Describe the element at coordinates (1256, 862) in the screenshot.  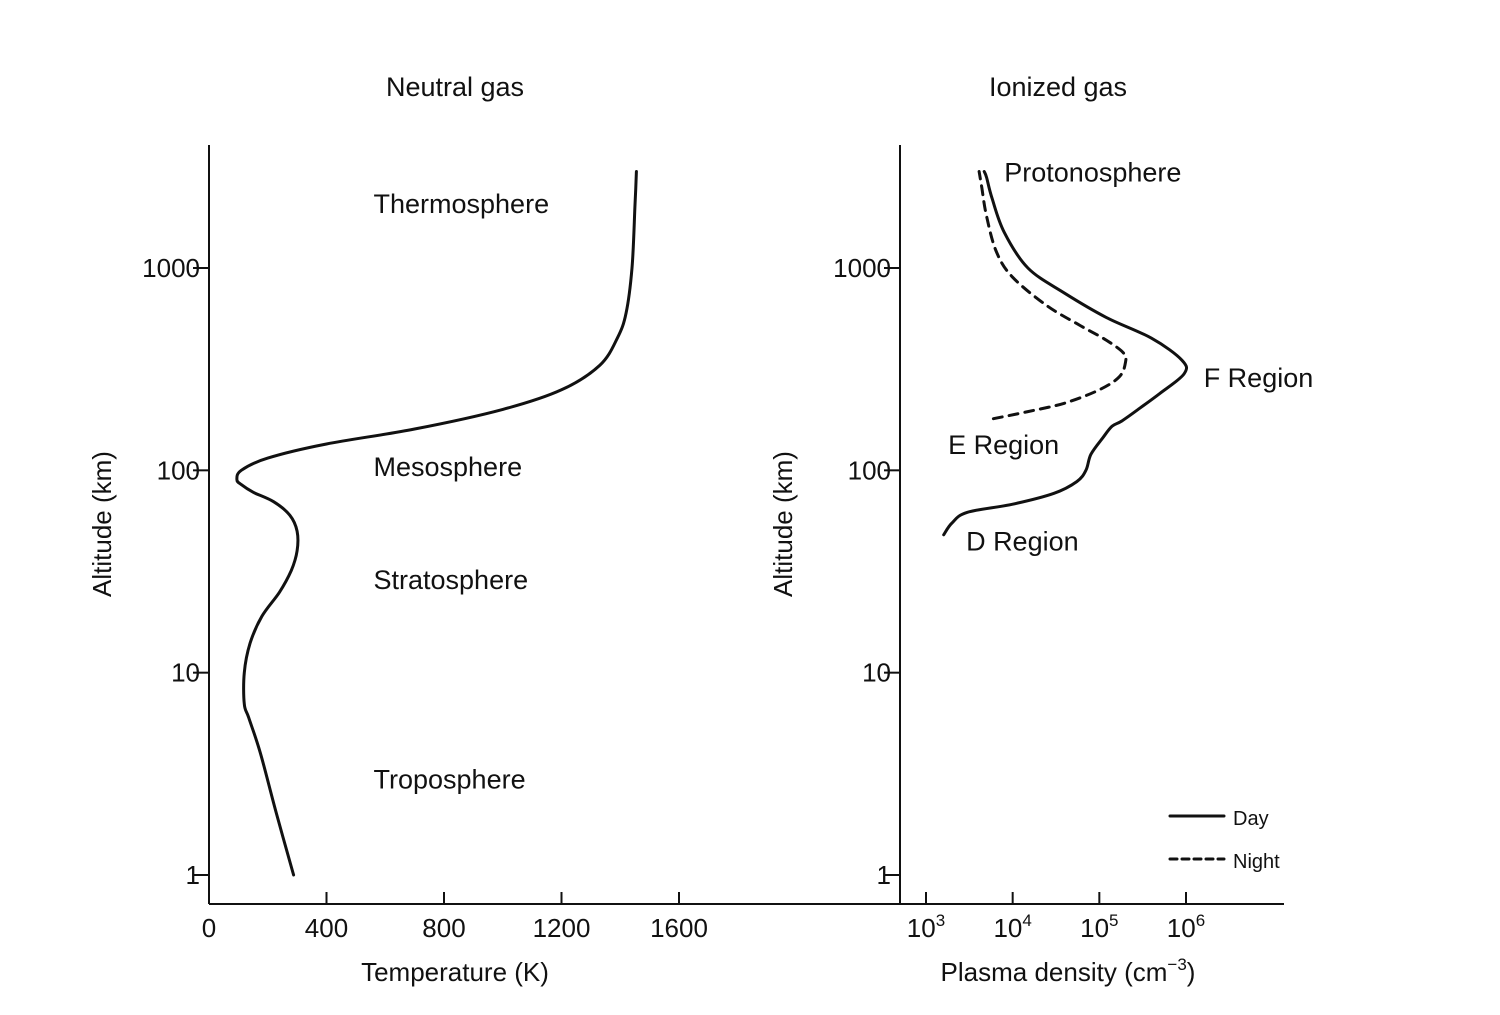
I see `legend-night-label: Night` at that location.